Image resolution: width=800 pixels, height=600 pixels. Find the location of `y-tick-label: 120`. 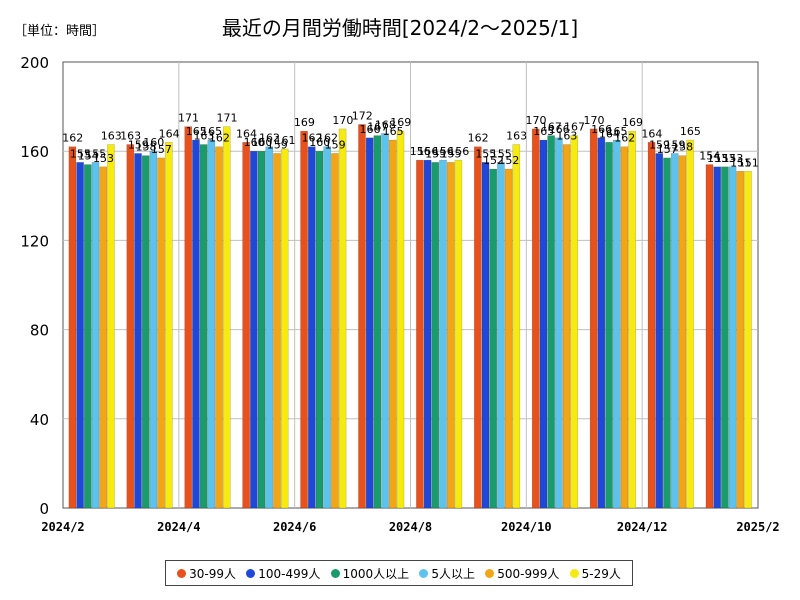

y-tick-label: 120 is located at coordinates (34, 241).